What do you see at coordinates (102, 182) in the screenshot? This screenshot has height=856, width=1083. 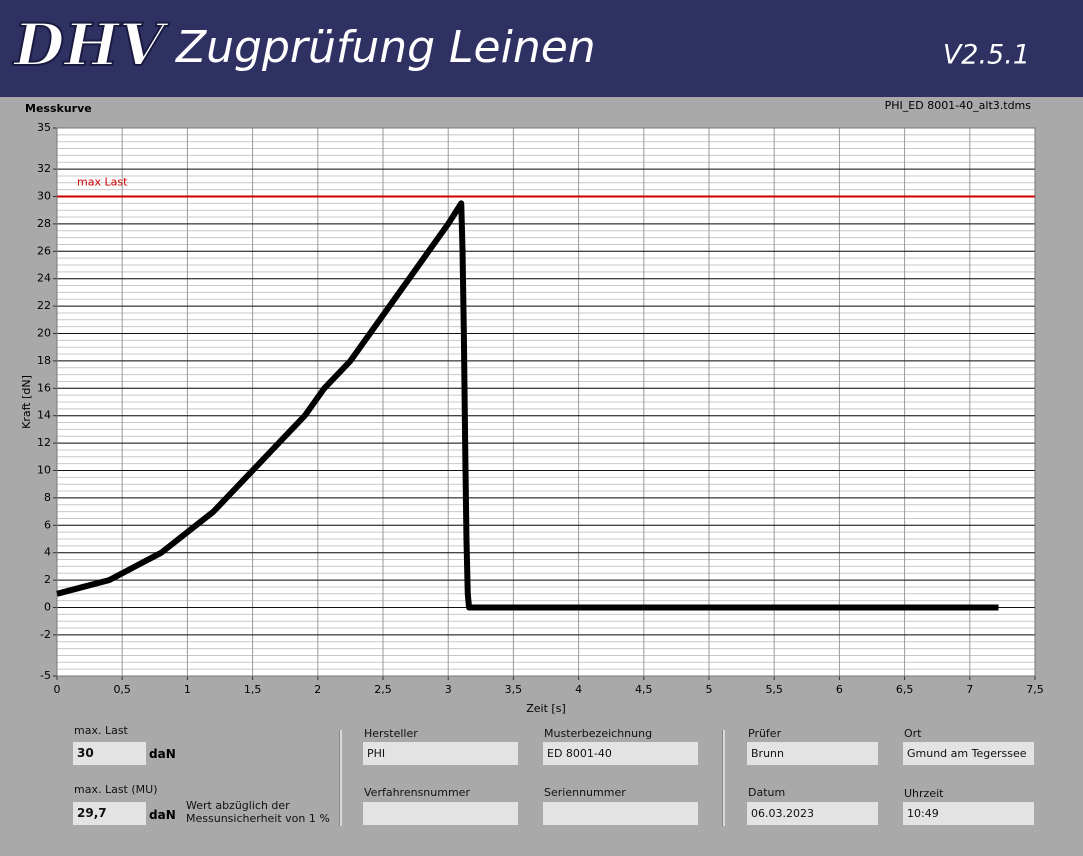 I see `reference-label: max Last` at bounding box center [102, 182].